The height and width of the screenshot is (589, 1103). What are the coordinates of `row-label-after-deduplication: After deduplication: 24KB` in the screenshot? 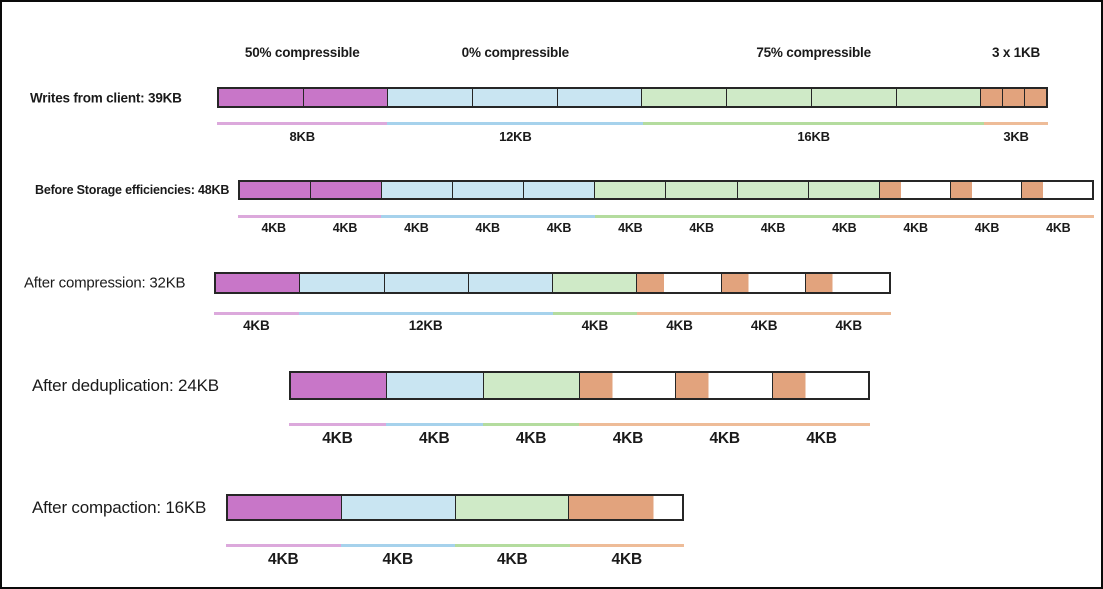 It's located at (125, 385).